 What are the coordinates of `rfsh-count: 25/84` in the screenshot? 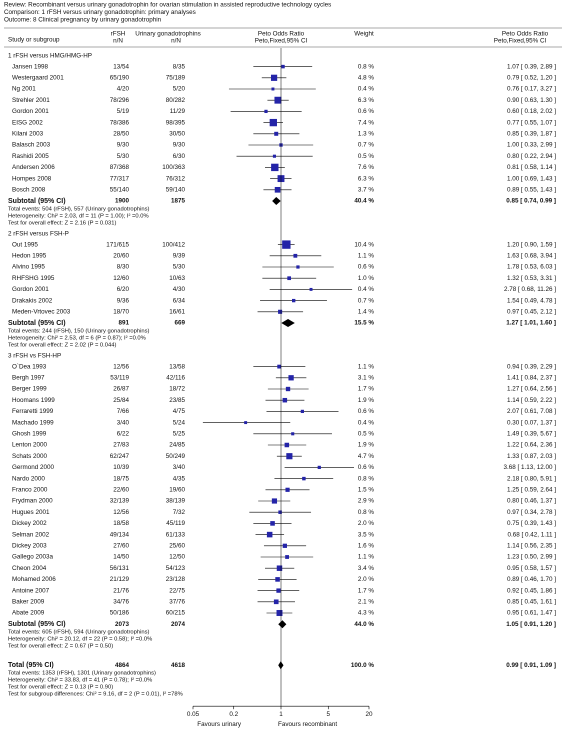 It's located at (121, 400).